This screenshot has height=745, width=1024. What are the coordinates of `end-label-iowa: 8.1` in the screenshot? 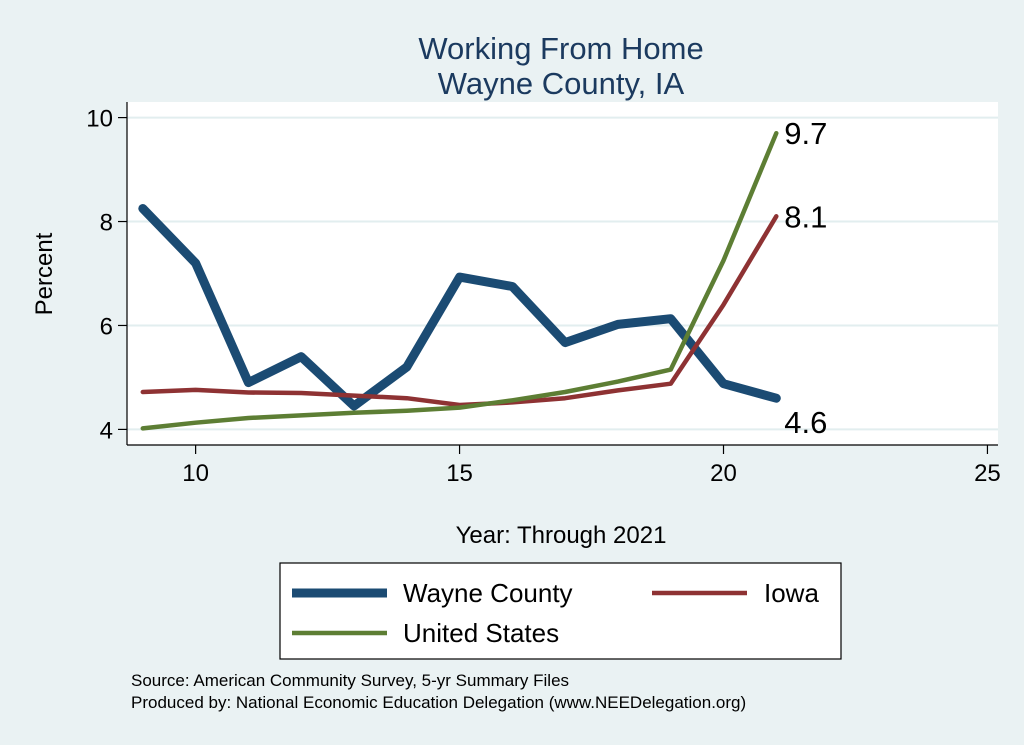 It's located at (805, 216).